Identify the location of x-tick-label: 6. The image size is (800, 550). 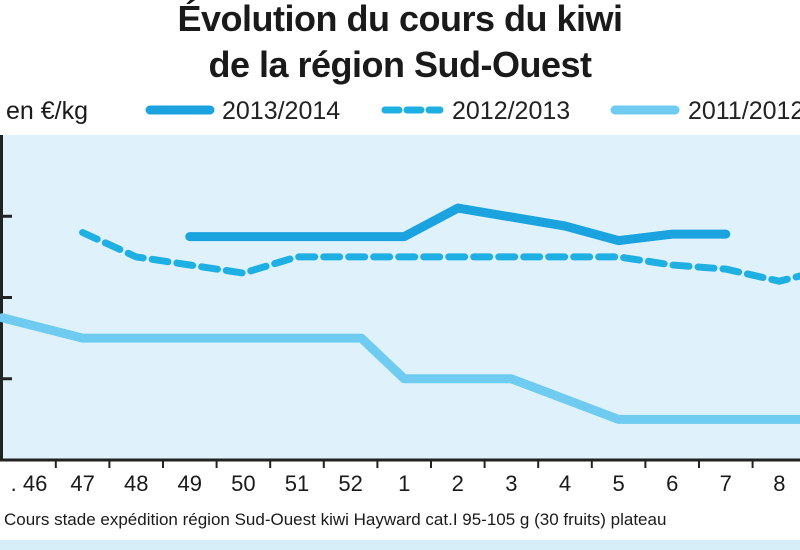
(672, 483).